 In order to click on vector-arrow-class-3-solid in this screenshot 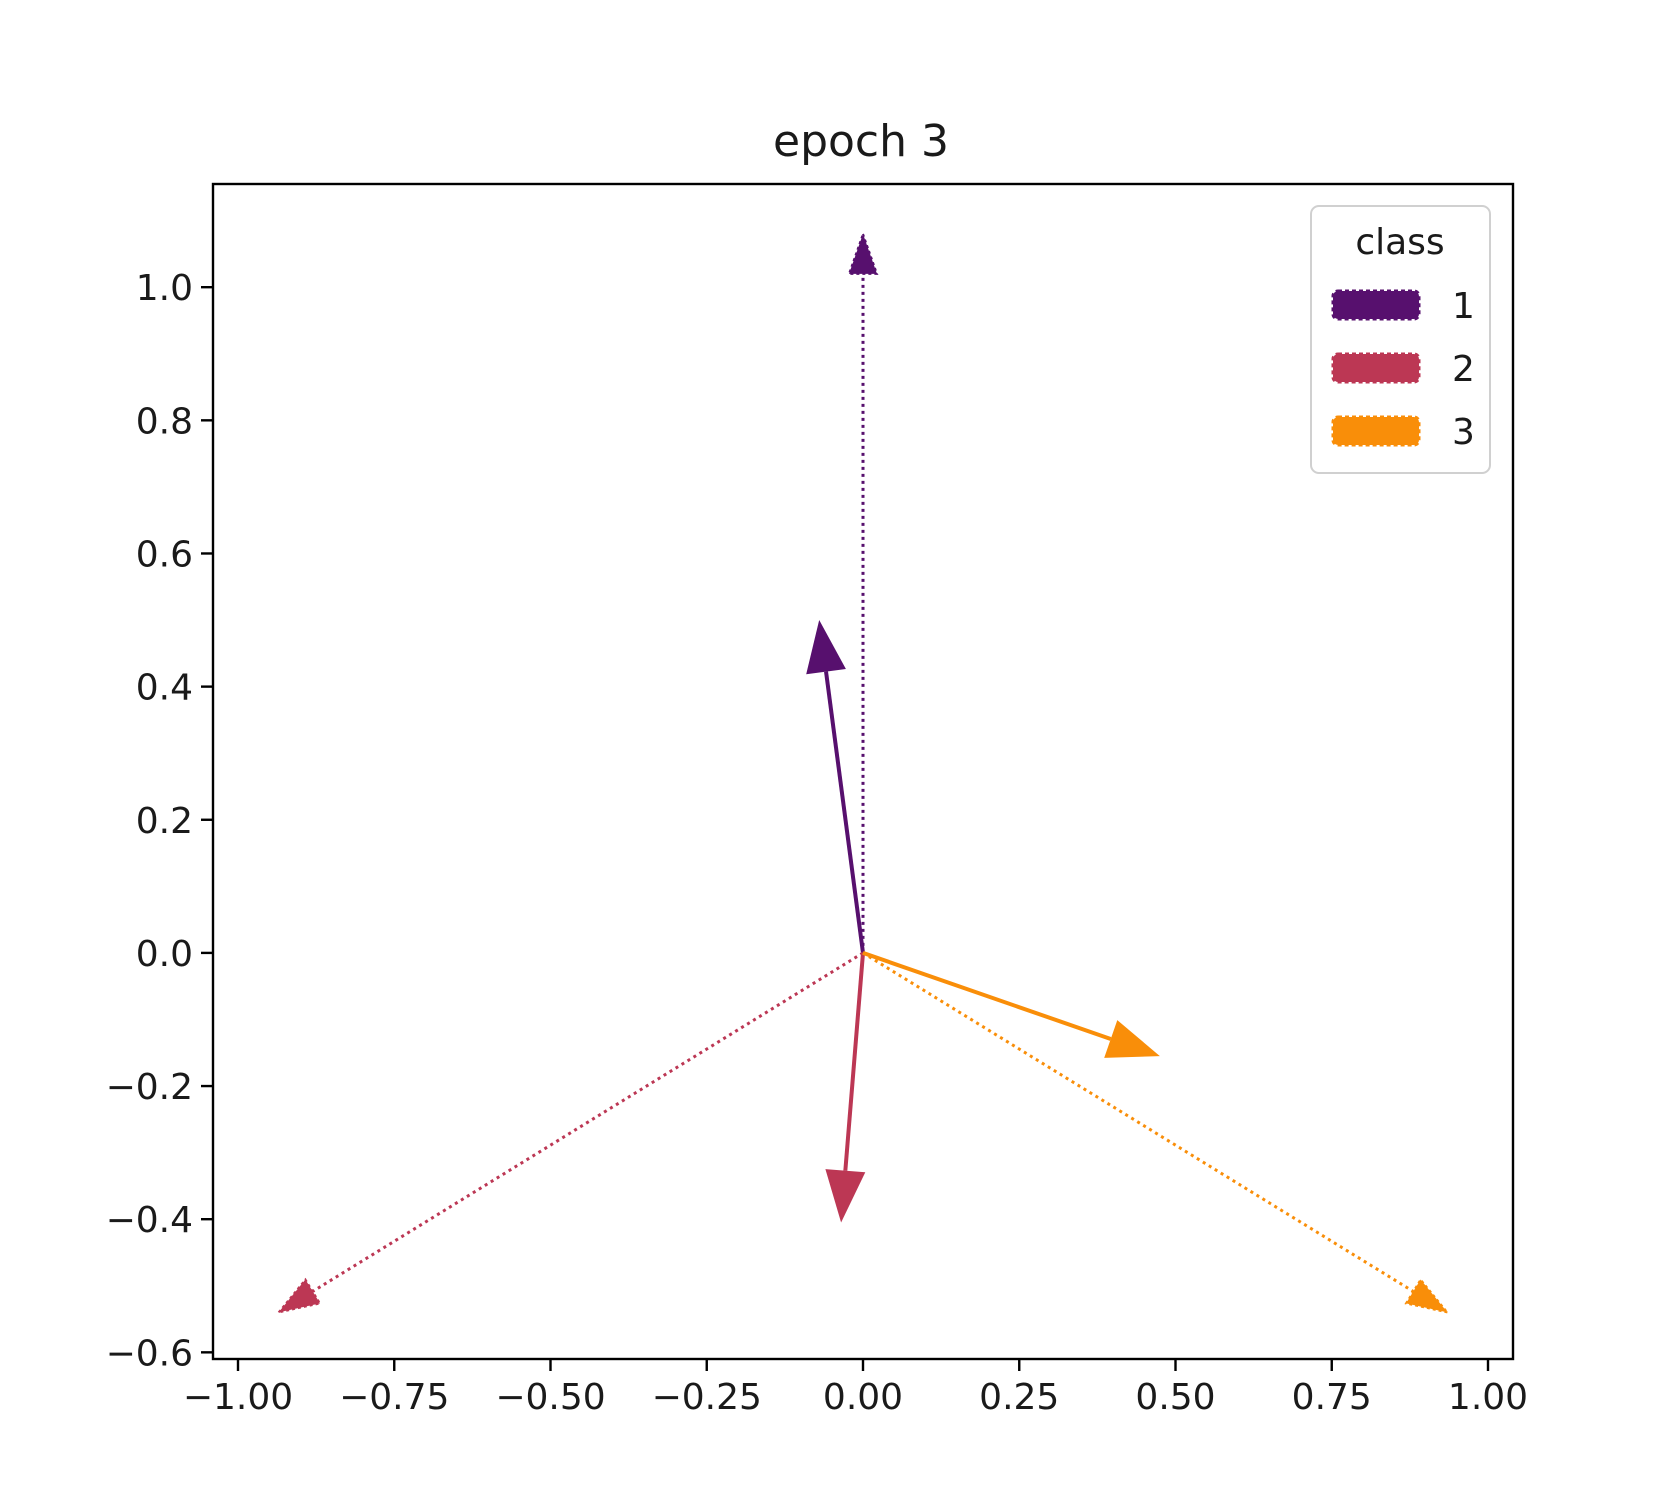, I will do `click(1011, 1004)`.